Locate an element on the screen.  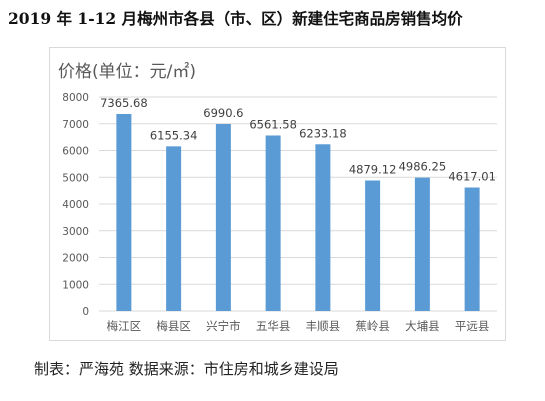
y-tick-label: 3000 is located at coordinates (75, 232).